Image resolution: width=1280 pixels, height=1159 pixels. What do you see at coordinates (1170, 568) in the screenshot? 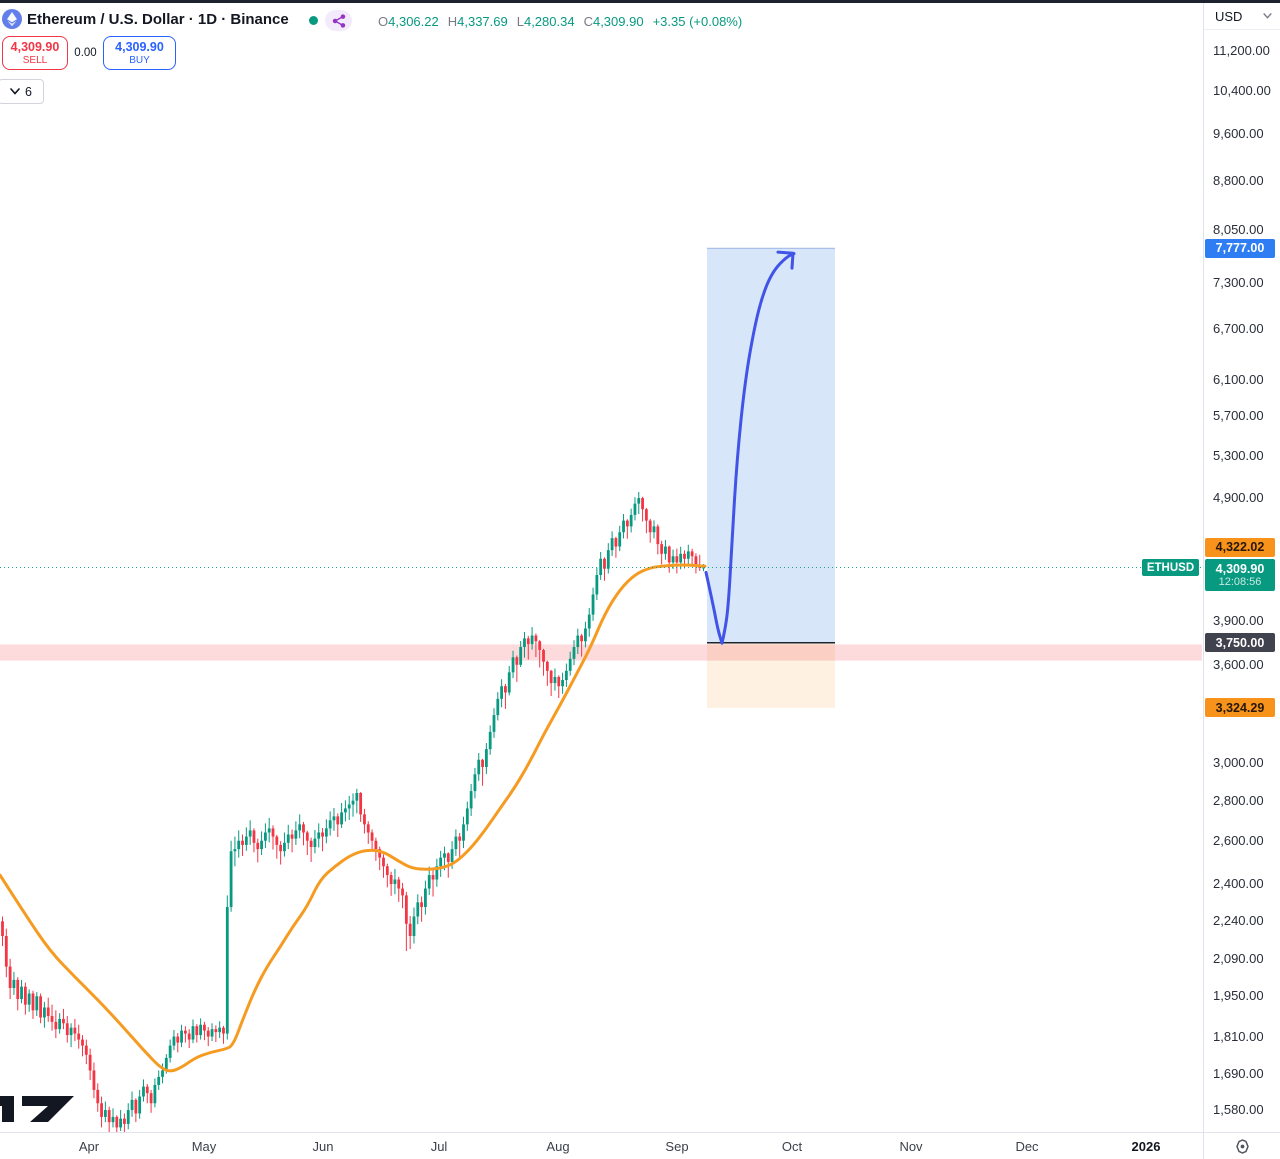
I see `symbol-price-tag: ETHUSD` at bounding box center [1170, 568].